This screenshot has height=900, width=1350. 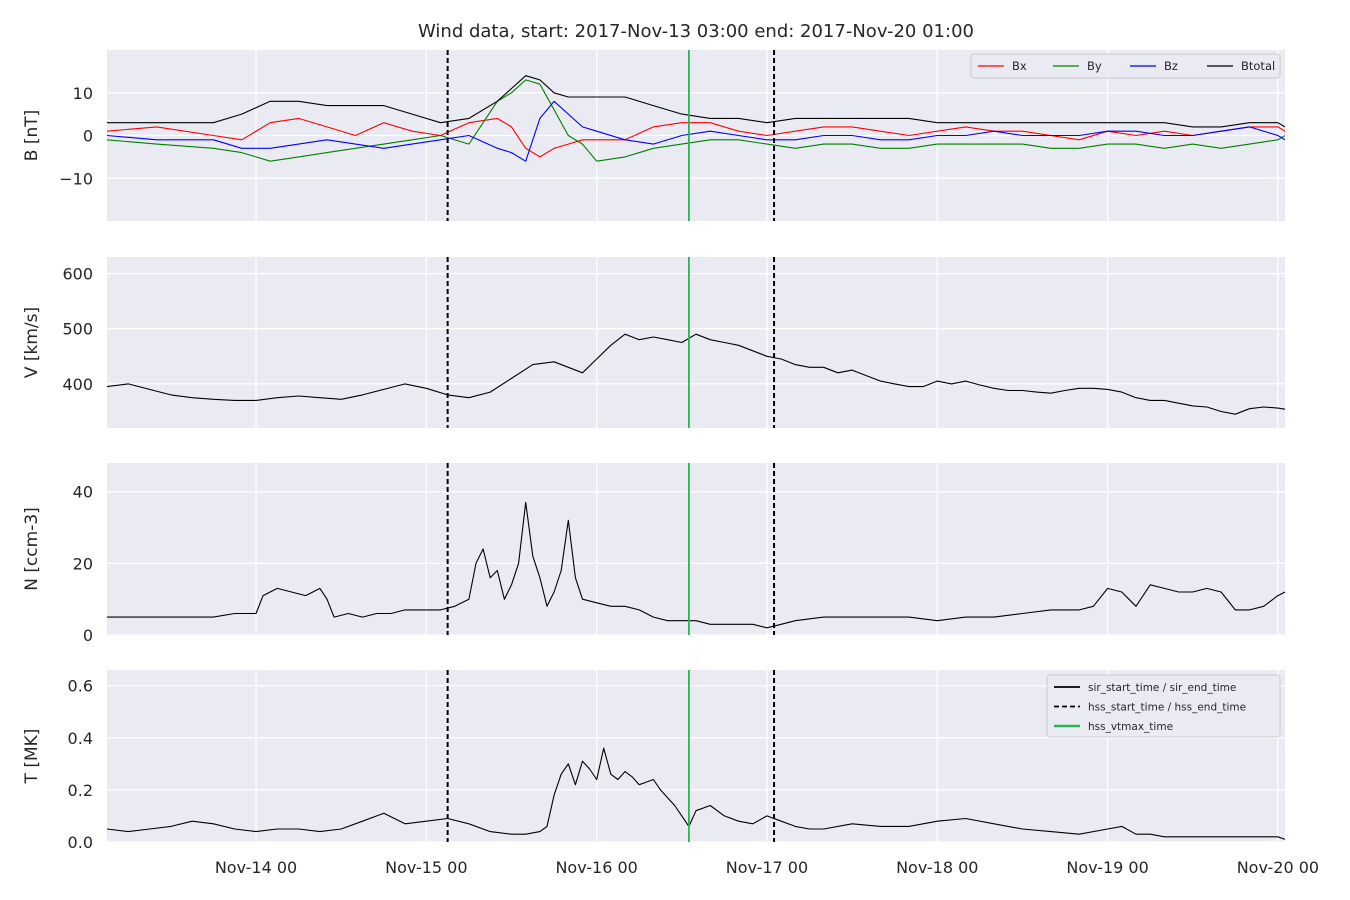 What do you see at coordinates (596, 867) in the screenshot?
I see `x-tick-label: Nov-16 00` at bounding box center [596, 867].